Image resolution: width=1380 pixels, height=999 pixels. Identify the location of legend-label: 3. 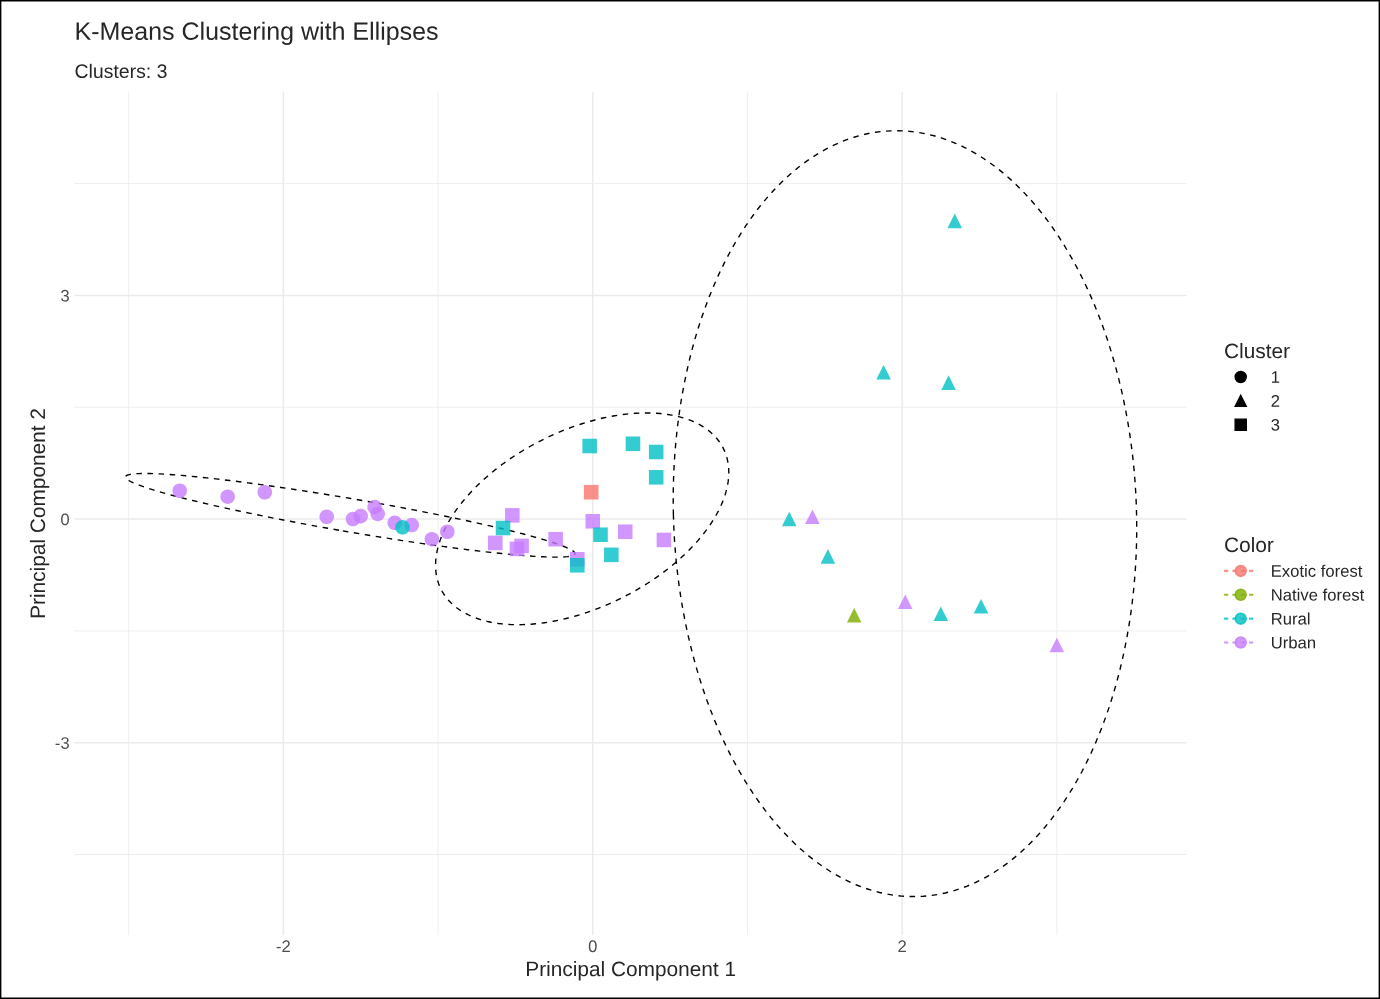
(1275, 424).